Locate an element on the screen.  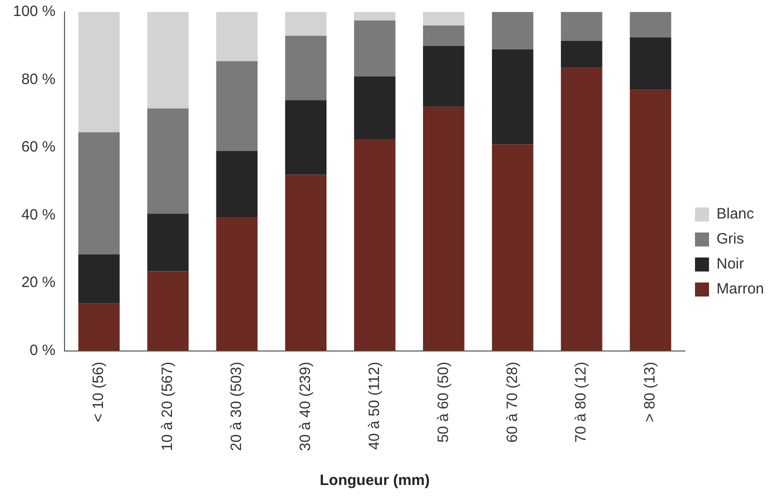
legend-label: Blanc is located at coordinates (735, 214).